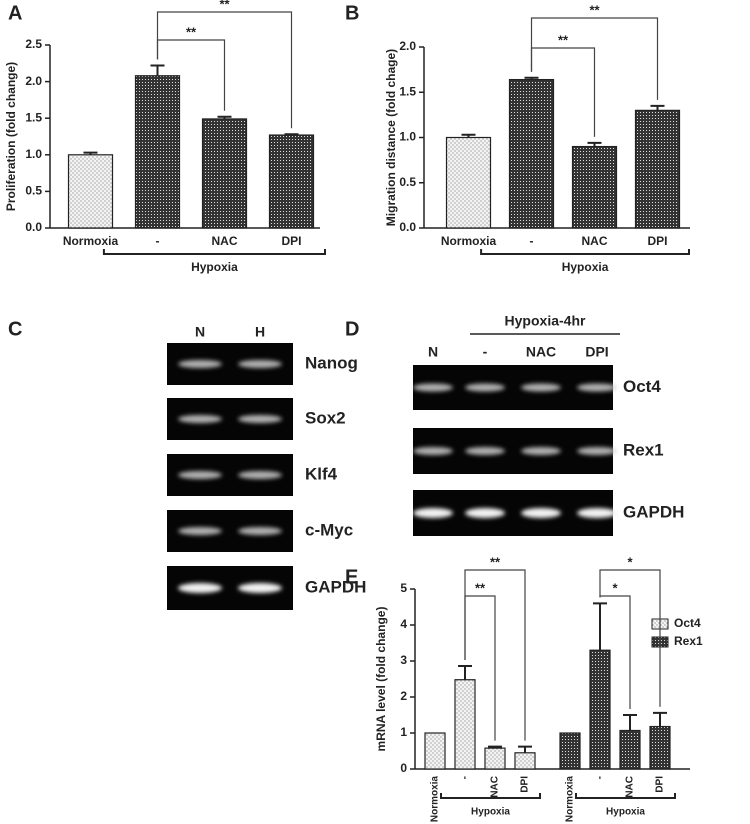 Image resolution: width=750 pixels, height=824 pixels. I want to click on y-tick-label: 3, so click(403, 660).